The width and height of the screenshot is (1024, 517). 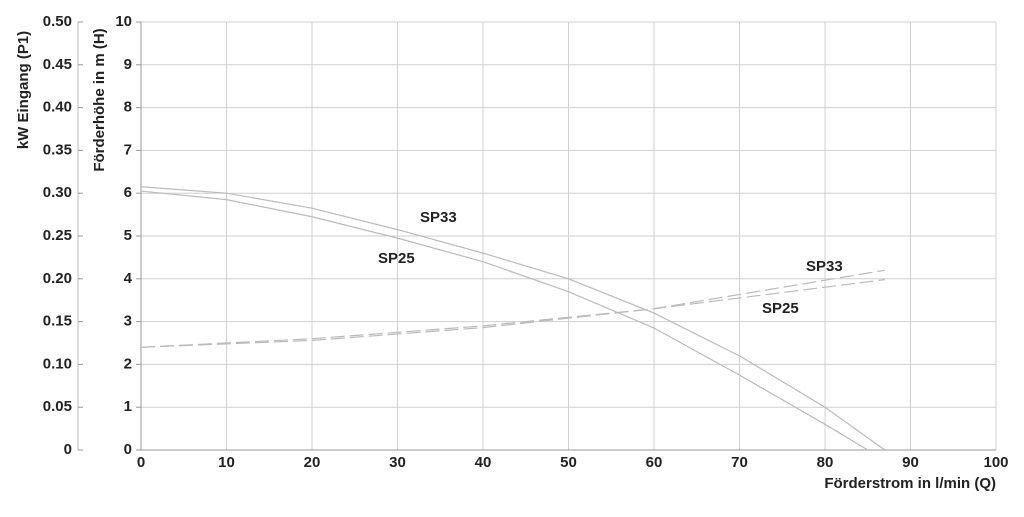 I want to click on x-tick-label: 30, so click(x=397, y=462).